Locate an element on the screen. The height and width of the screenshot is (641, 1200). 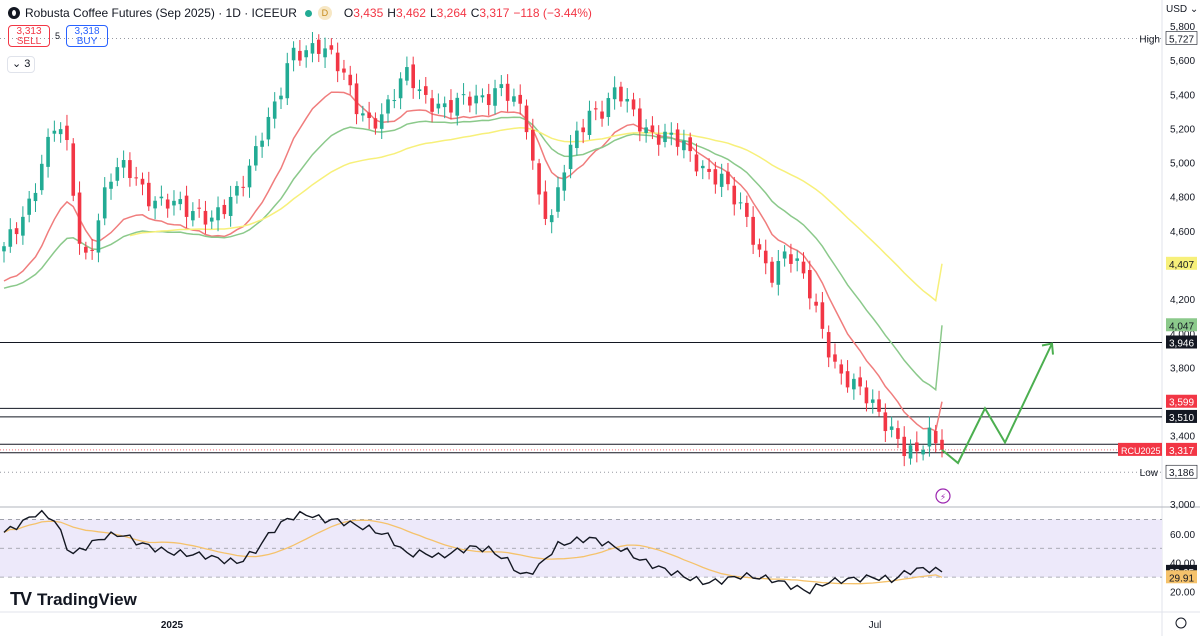
symbol-tag-box is located at coordinates (1140, 449).